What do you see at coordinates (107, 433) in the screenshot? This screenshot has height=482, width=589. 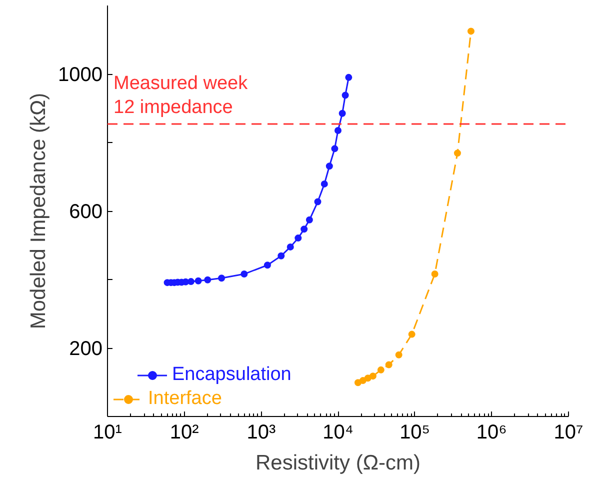 I see `x-tick-label: 10¹` at bounding box center [107, 433].